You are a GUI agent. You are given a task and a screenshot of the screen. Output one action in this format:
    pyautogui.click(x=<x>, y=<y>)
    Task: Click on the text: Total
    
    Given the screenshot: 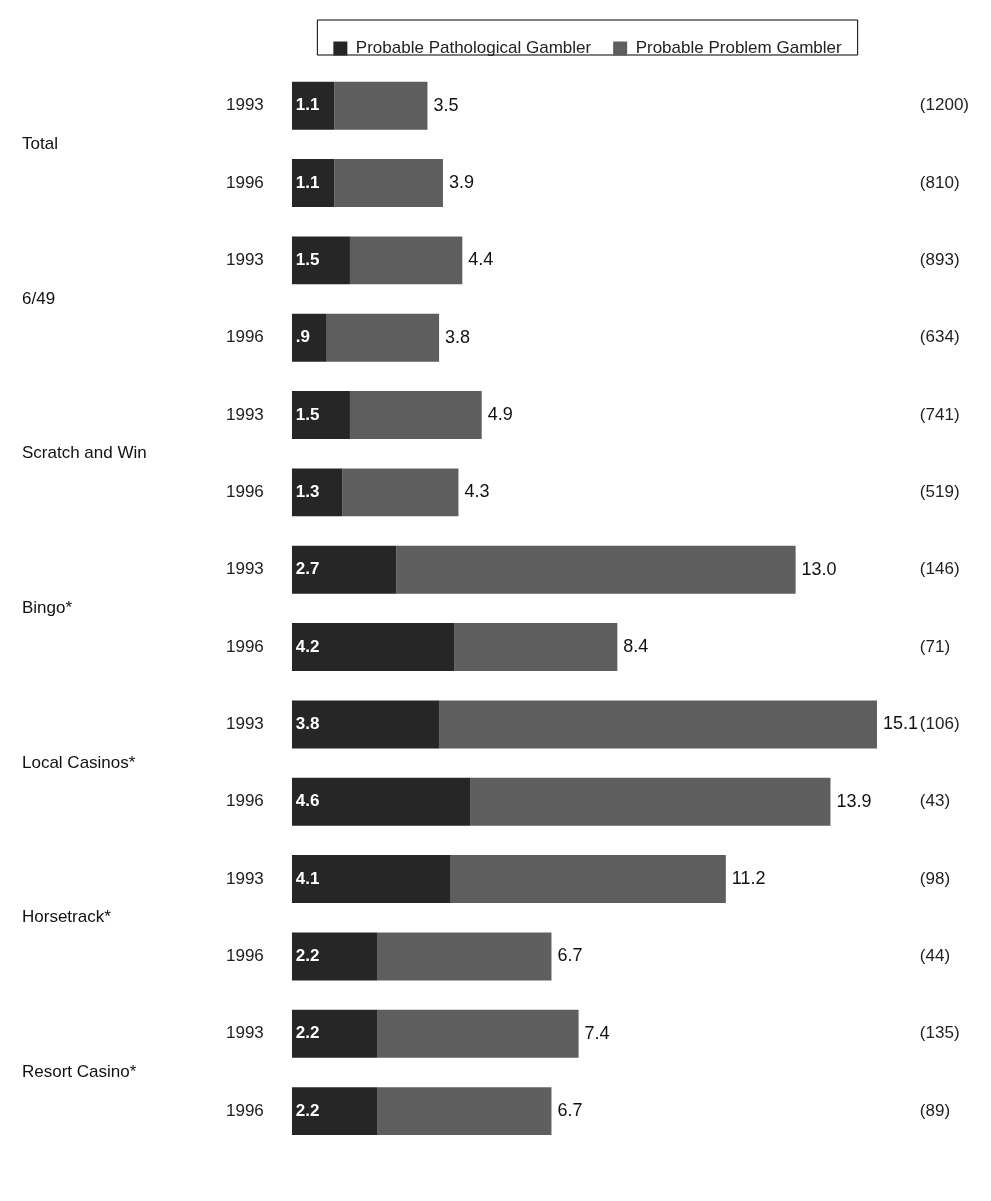 What is the action you would take?
    pyautogui.click(x=40, y=144)
    